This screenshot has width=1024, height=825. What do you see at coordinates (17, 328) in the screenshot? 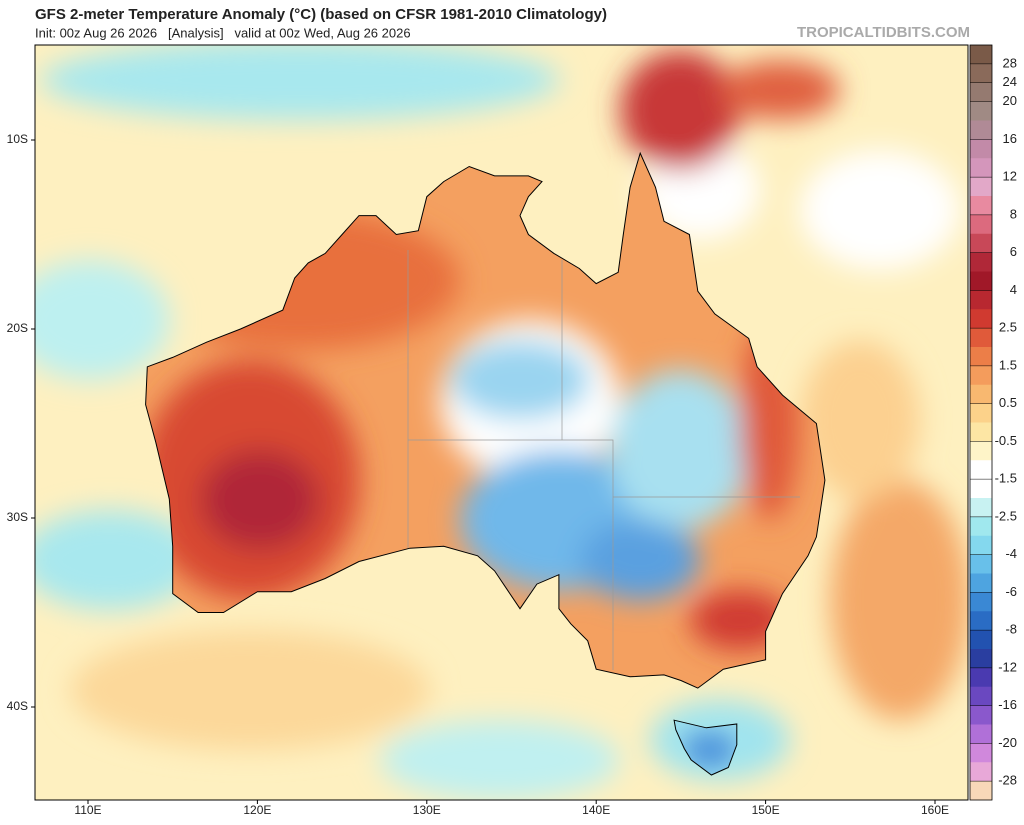
I see `lat-label: 20S` at bounding box center [17, 328].